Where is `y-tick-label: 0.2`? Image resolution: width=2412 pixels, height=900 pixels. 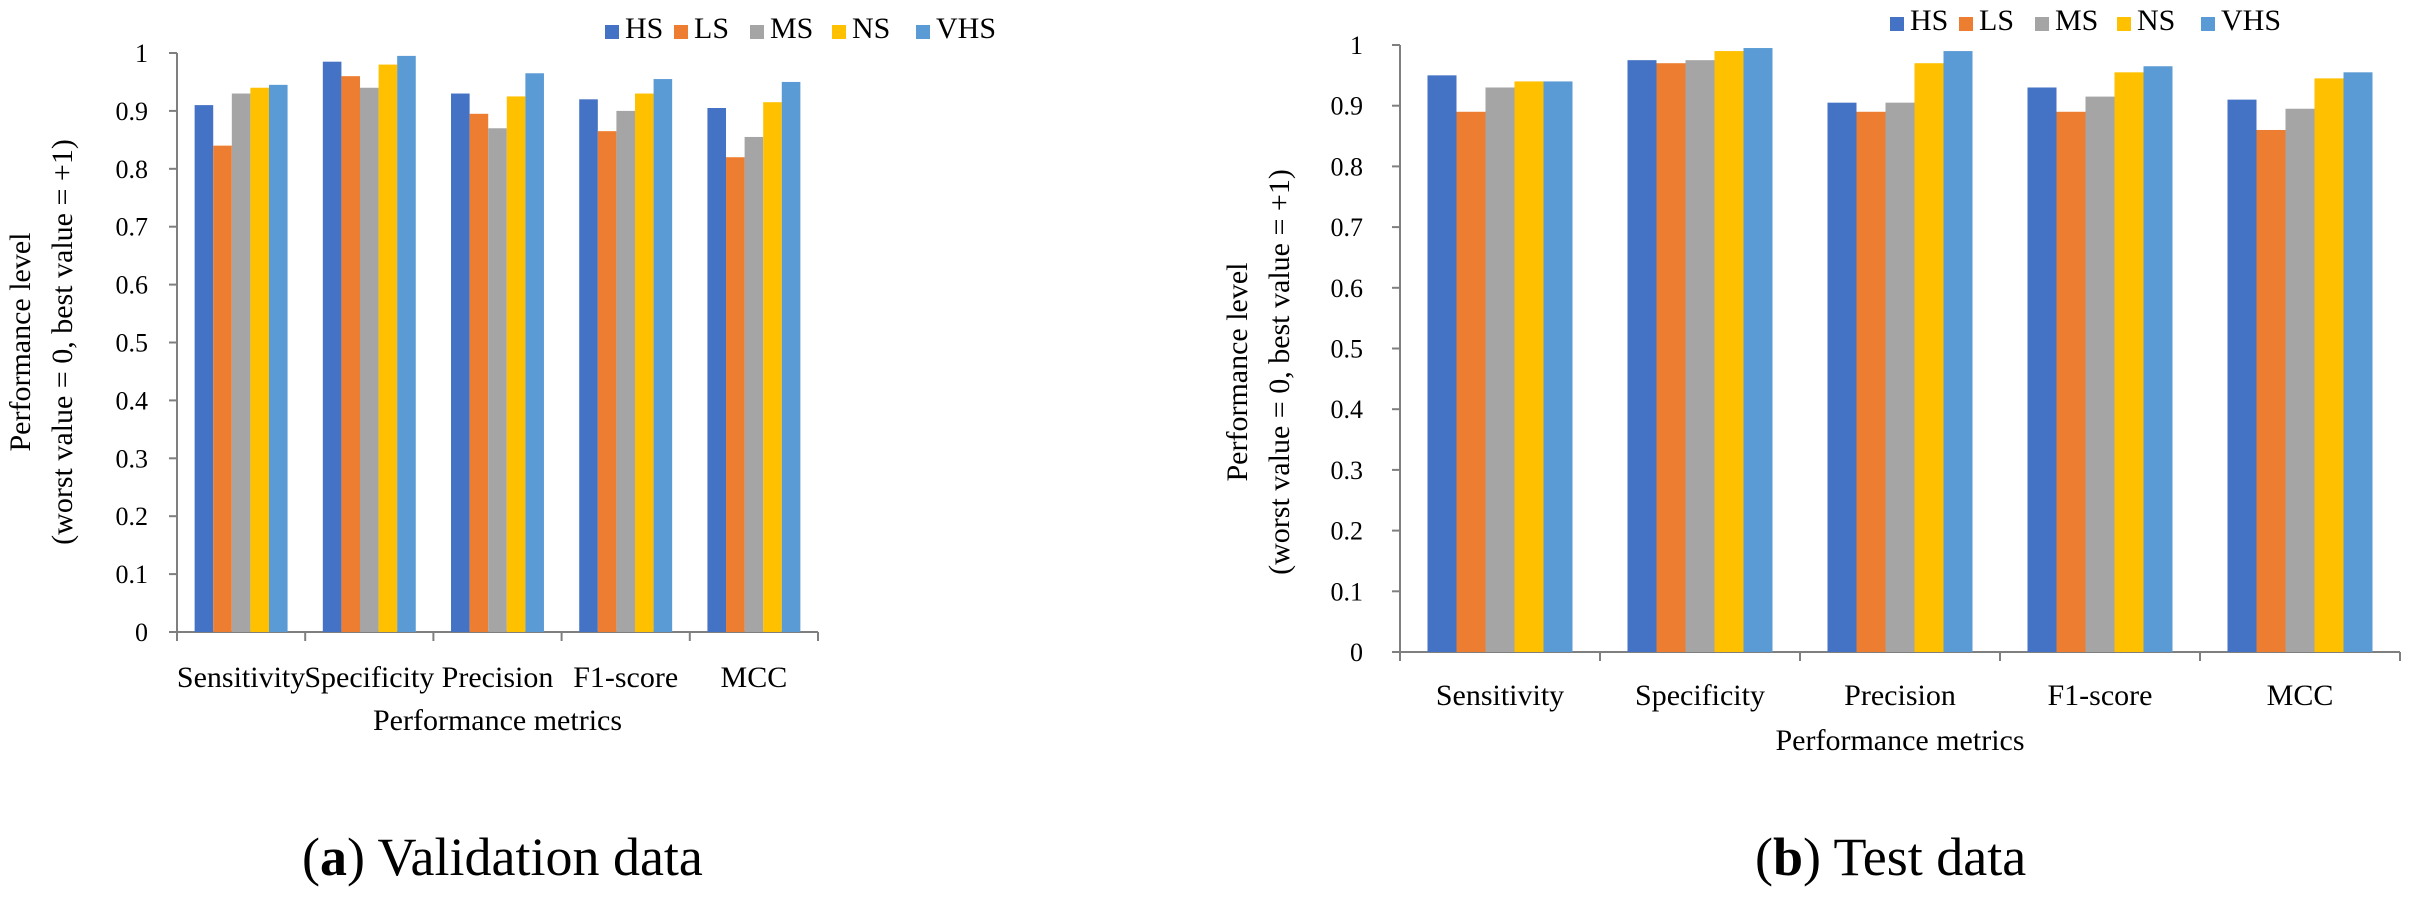 y-tick-label: 0.2 is located at coordinates (132, 516).